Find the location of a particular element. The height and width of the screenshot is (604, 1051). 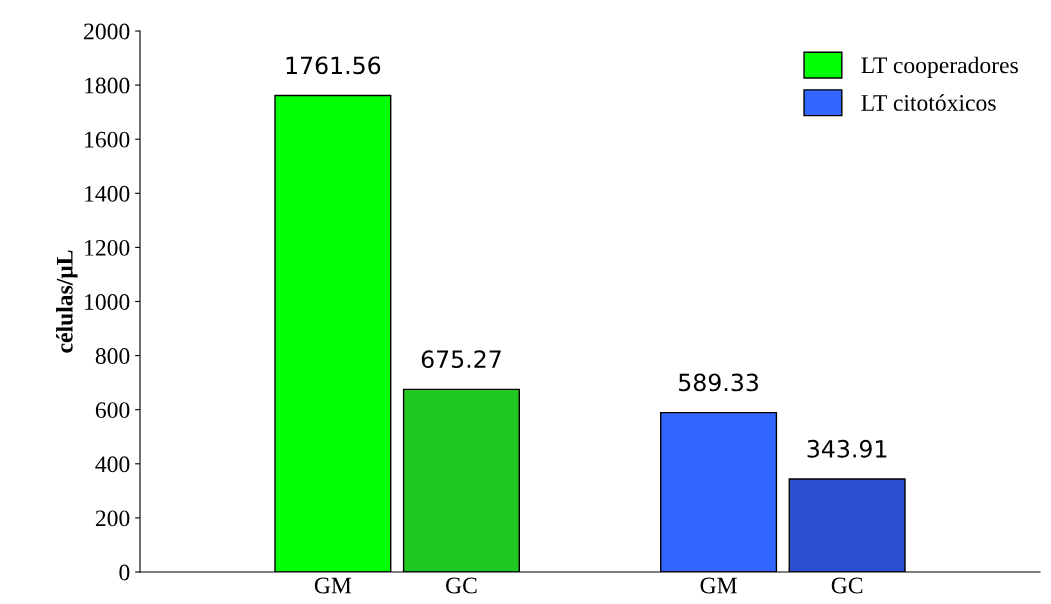

y-tick-label: 1800 is located at coordinates (107, 85).